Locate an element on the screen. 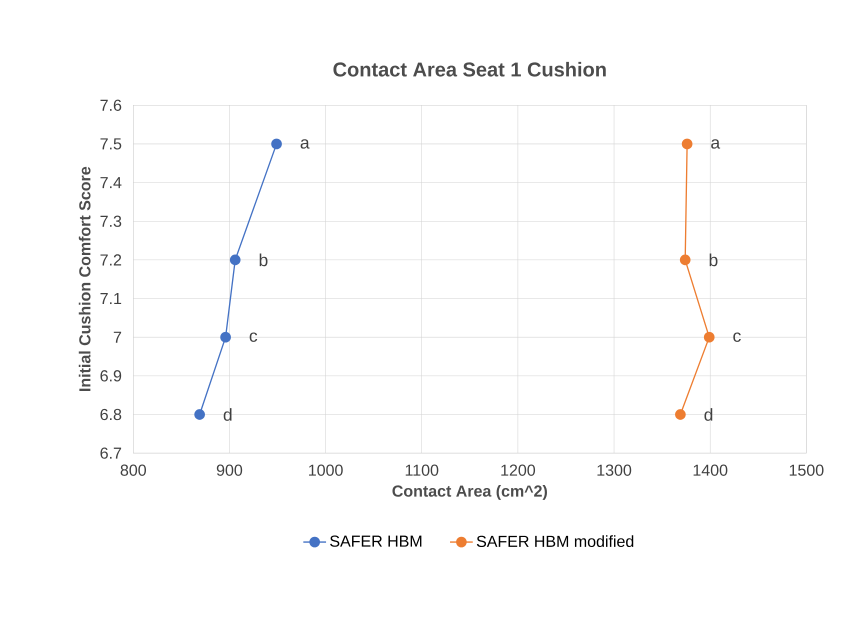 This screenshot has width=853, height=626. y-tick-label: 6.8 is located at coordinates (111, 414).